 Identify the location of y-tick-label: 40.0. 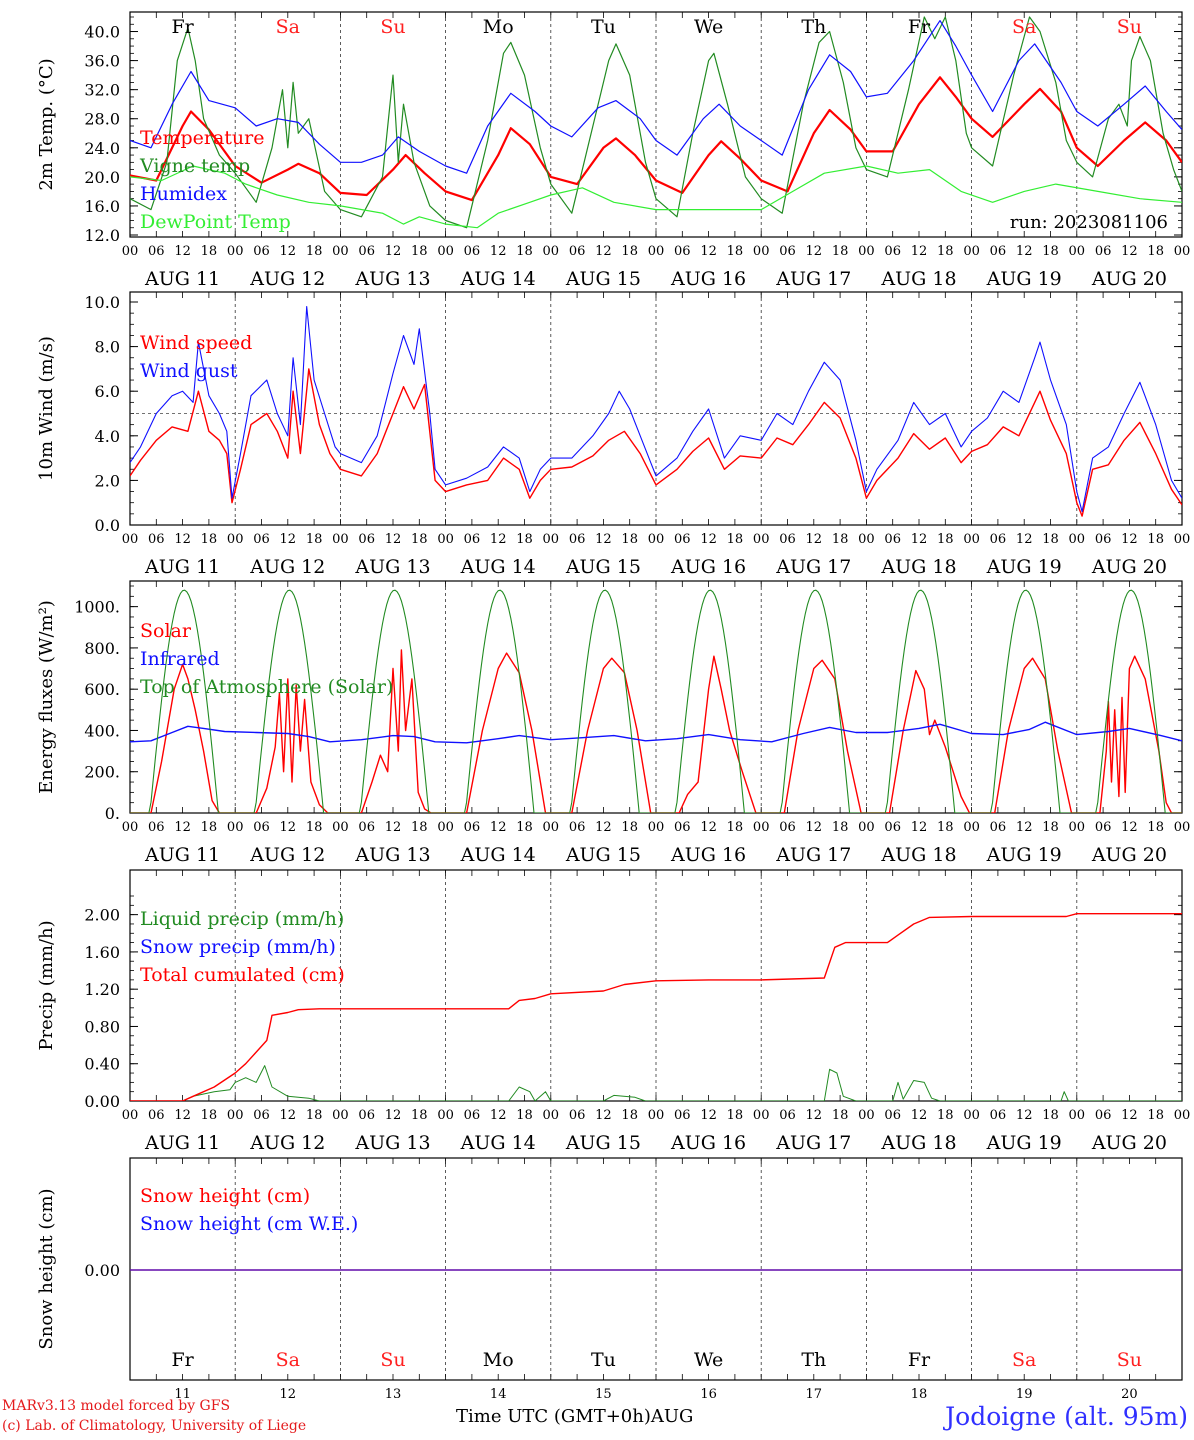
(102, 32).